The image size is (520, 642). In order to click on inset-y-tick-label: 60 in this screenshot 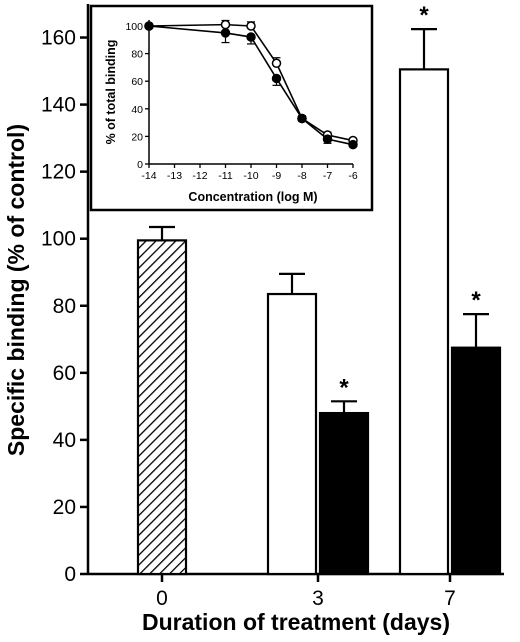, I will do `click(137, 82)`.